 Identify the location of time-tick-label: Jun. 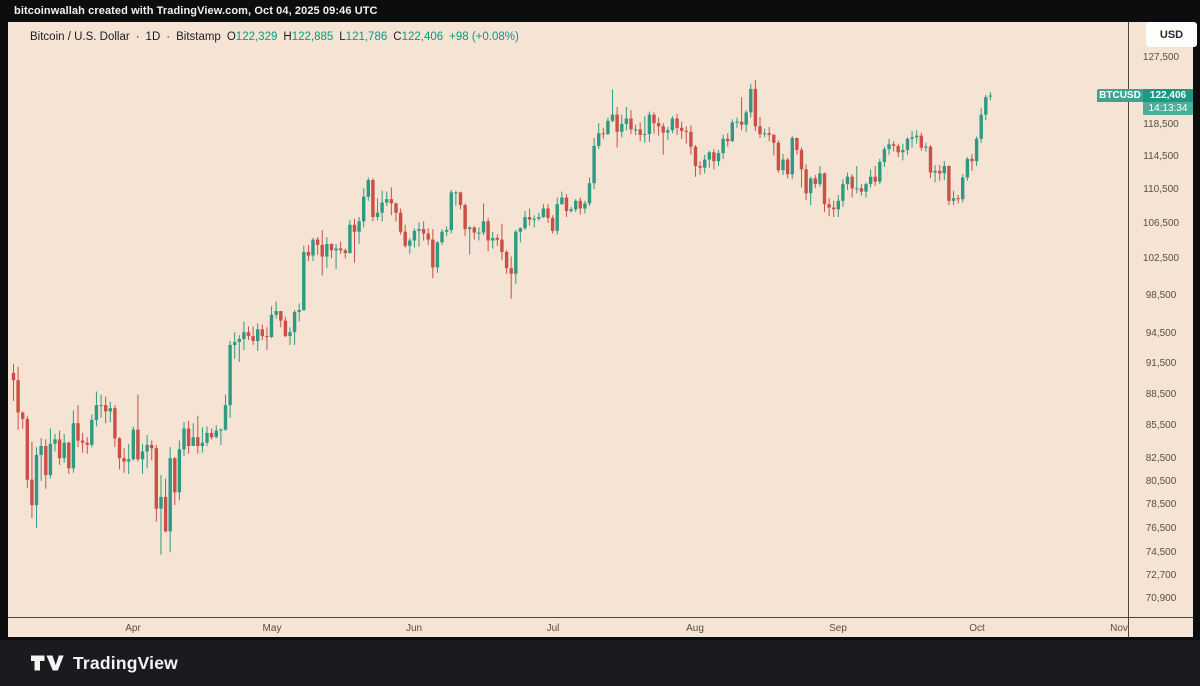
(414, 628).